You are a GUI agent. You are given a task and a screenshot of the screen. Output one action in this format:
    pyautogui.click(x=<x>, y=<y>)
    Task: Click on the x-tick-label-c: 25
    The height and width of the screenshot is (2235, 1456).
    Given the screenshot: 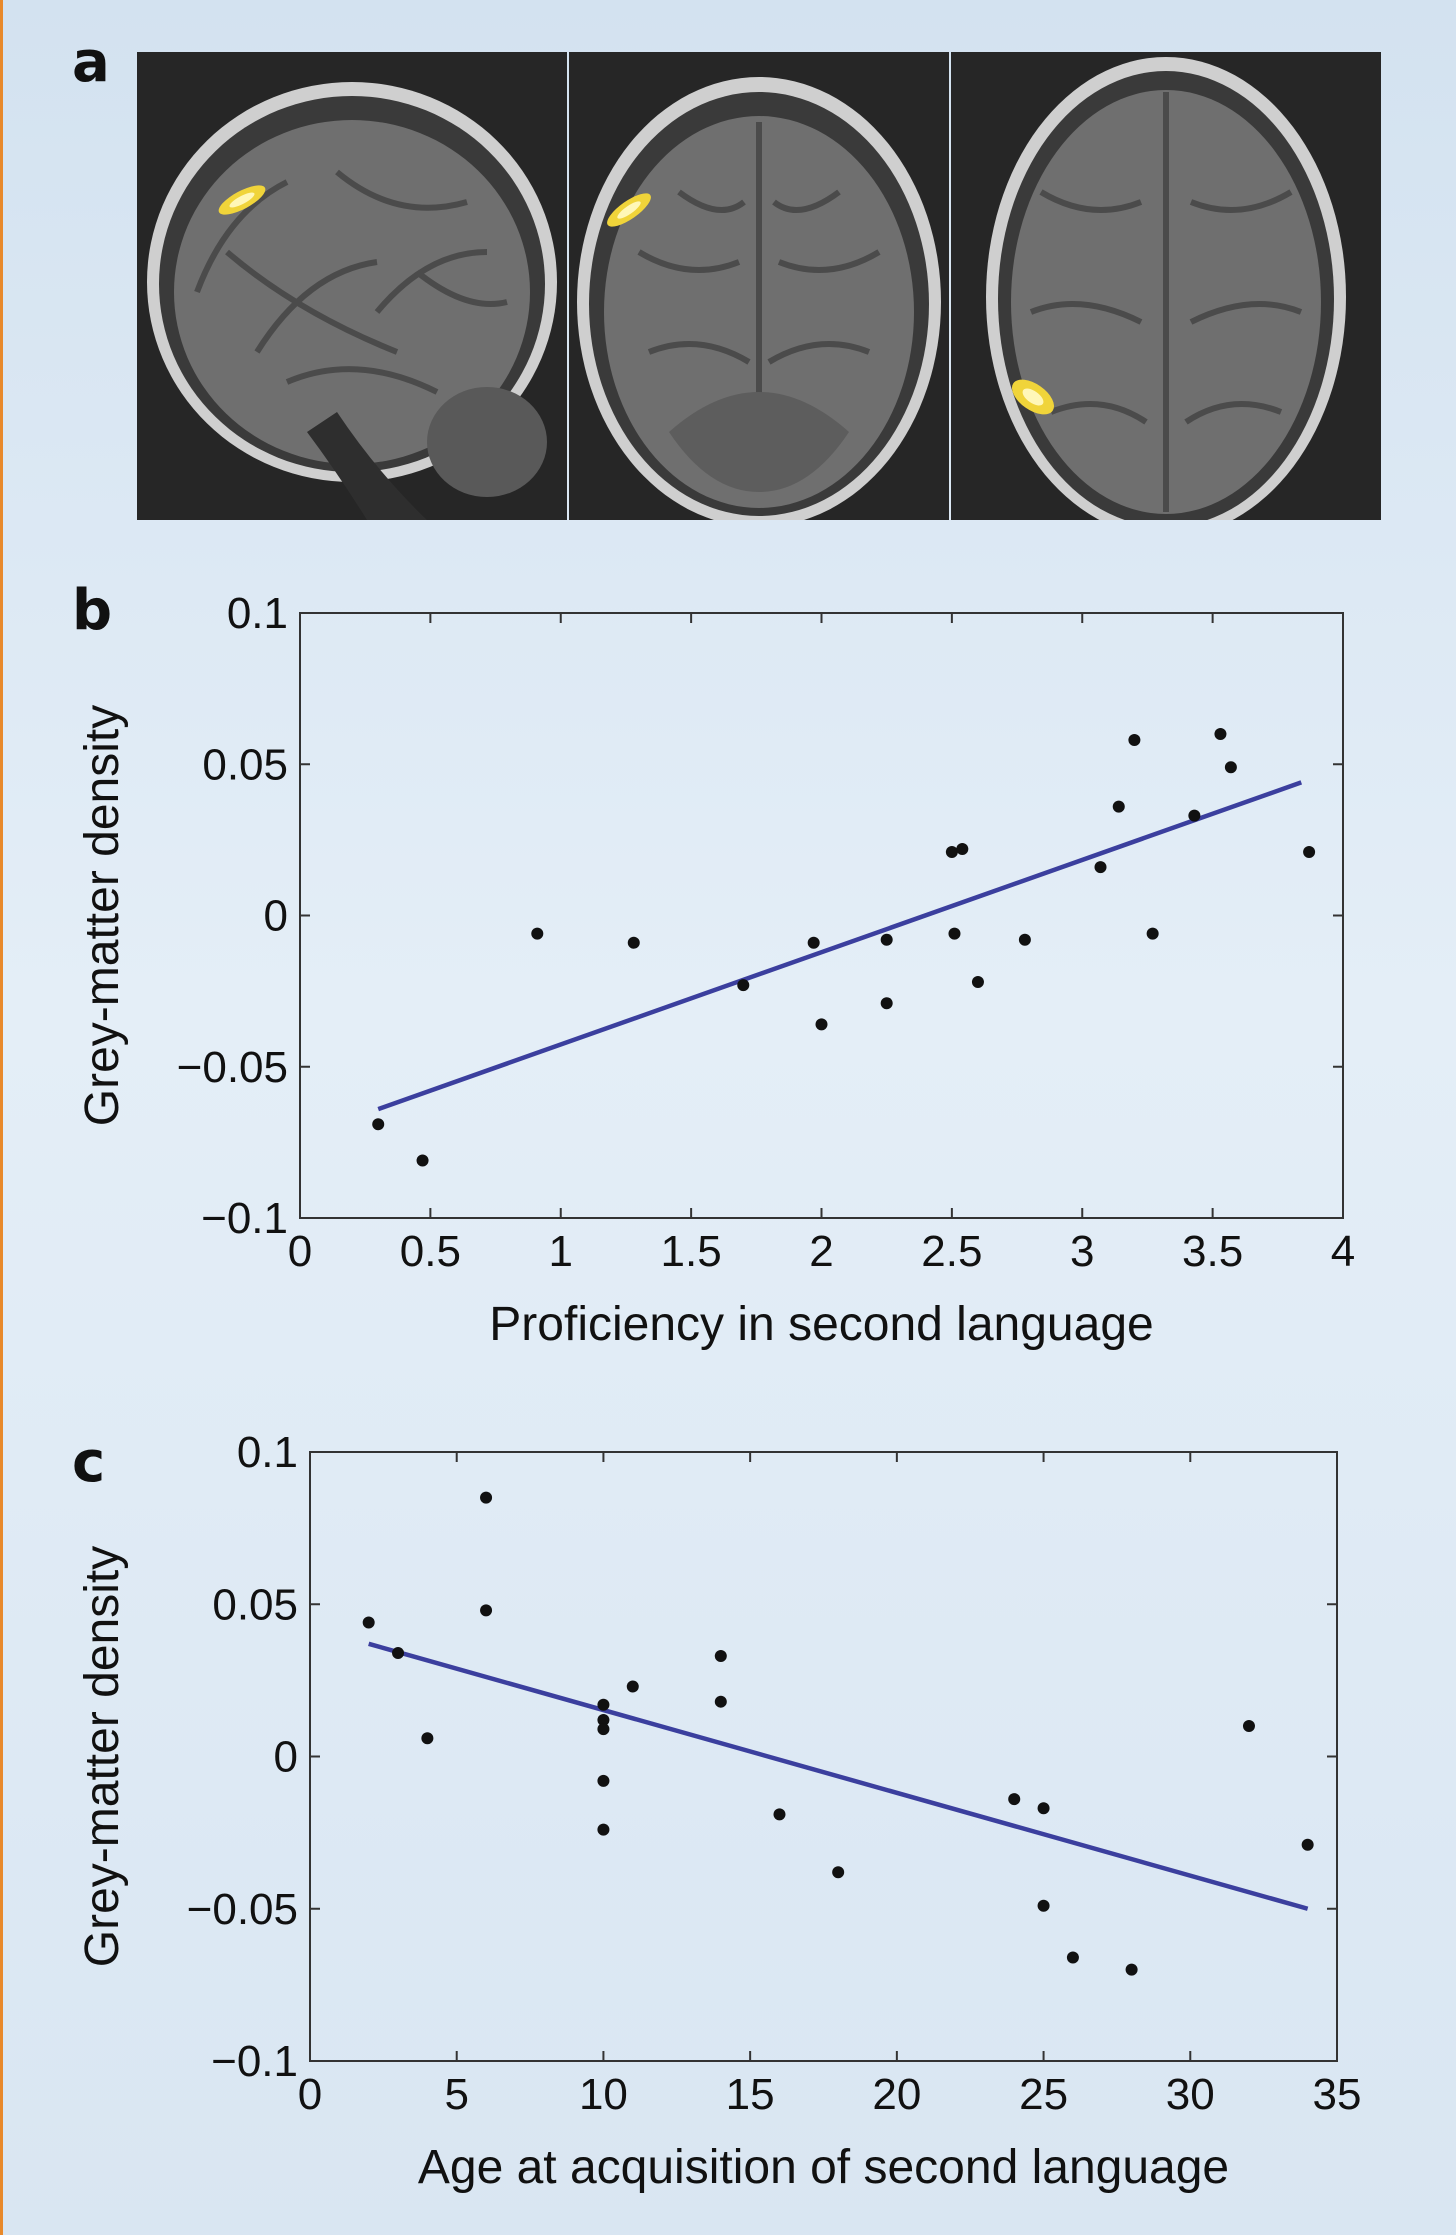 What is the action you would take?
    pyautogui.click(x=1043, y=2094)
    